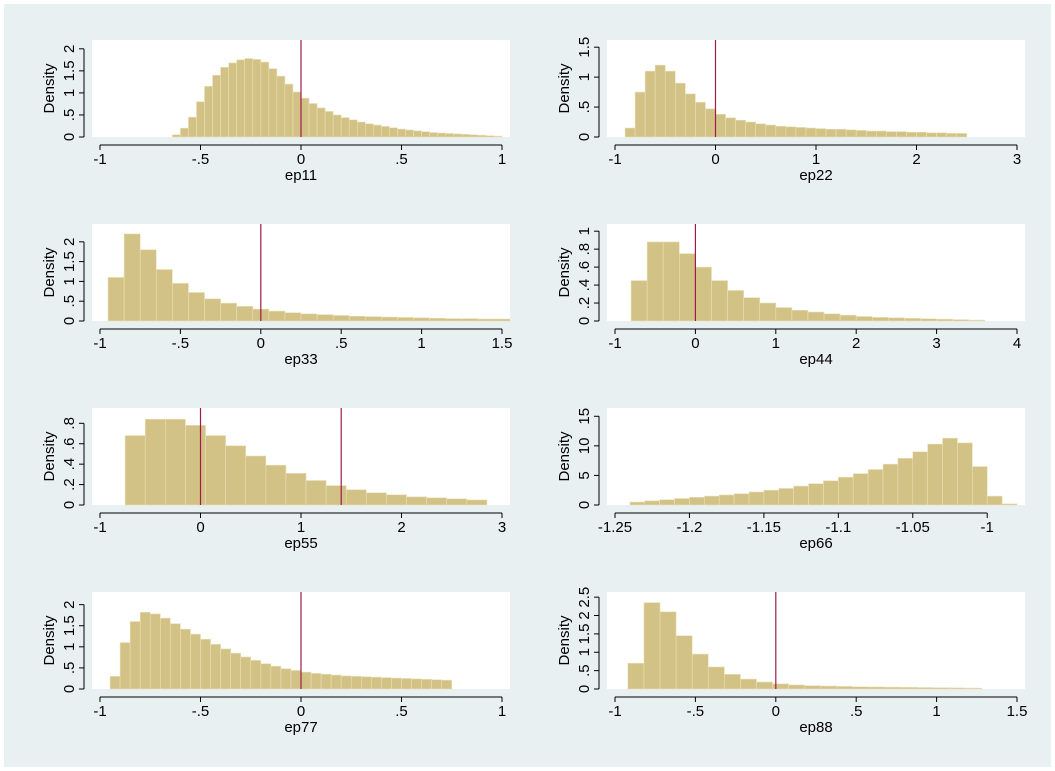 The image size is (1055, 771). What do you see at coordinates (815, 543) in the screenshot?
I see `x-axis-title: ep66` at bounding box center [815, 543].